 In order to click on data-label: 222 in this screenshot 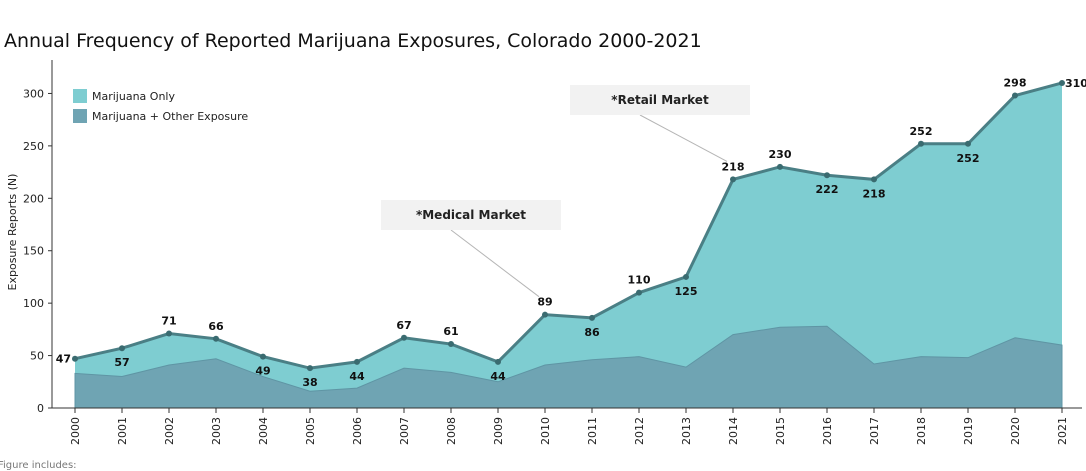, I will do `click(827, 189)`.